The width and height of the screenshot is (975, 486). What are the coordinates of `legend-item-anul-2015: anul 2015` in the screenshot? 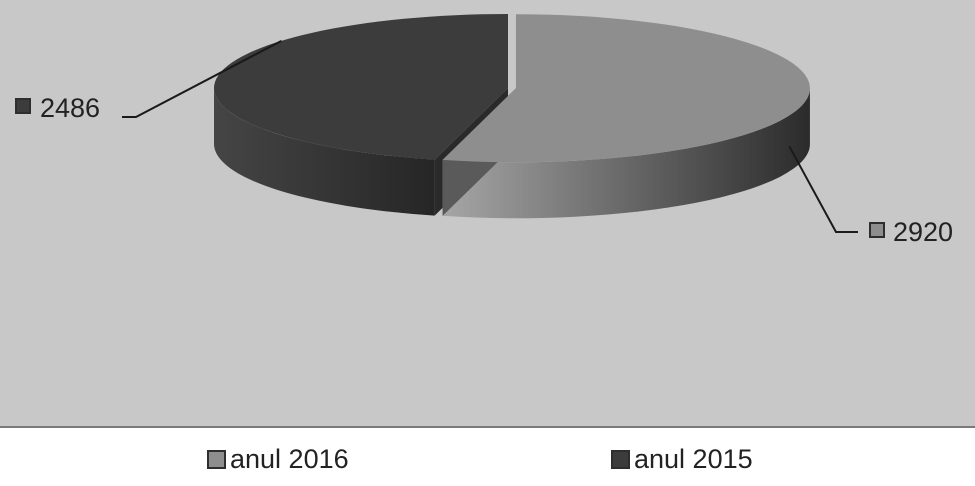 It's located at (682, 459).